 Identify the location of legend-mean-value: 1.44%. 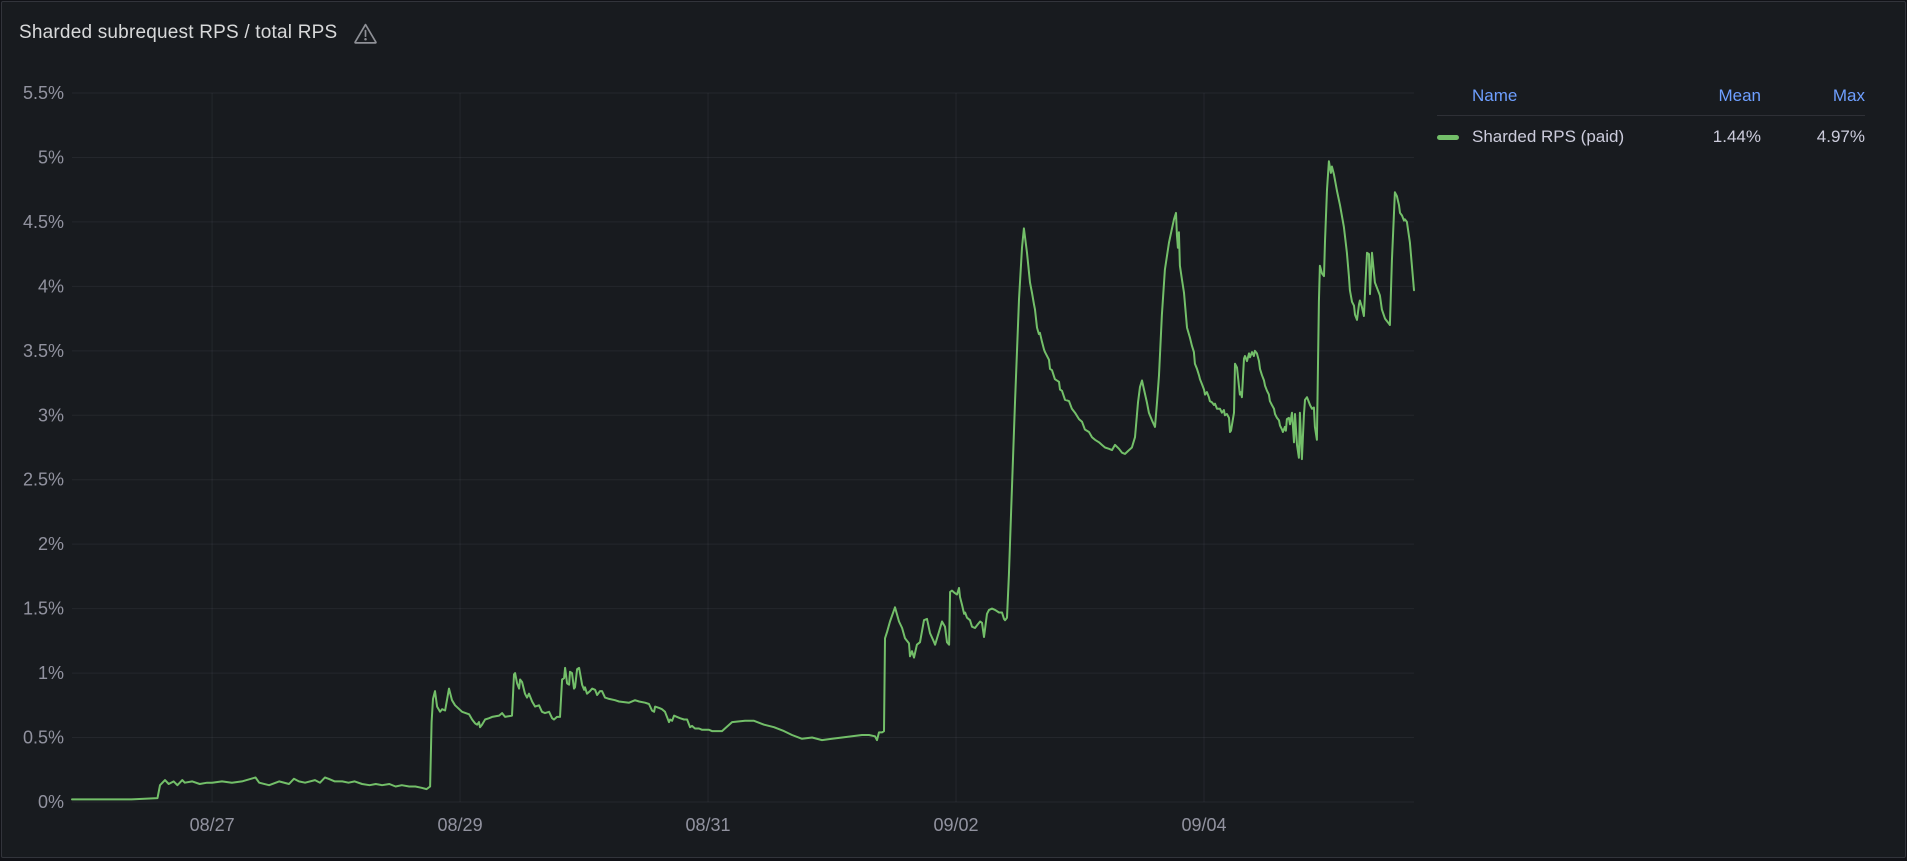
(1706, 137).